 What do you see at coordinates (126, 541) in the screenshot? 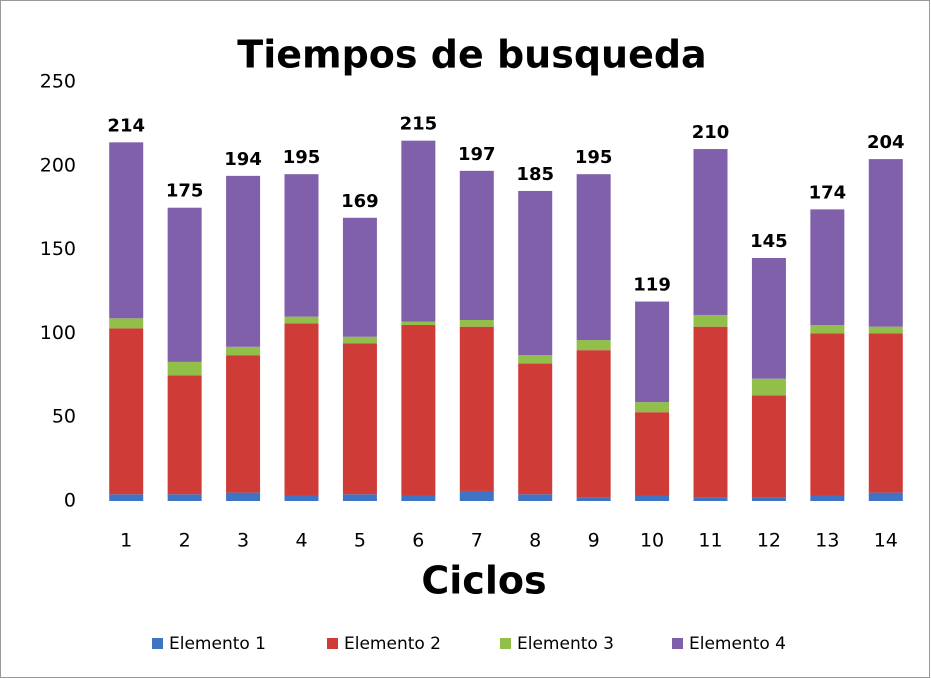
I see `x-tick-label: 1` at bounding box center [126, 541].